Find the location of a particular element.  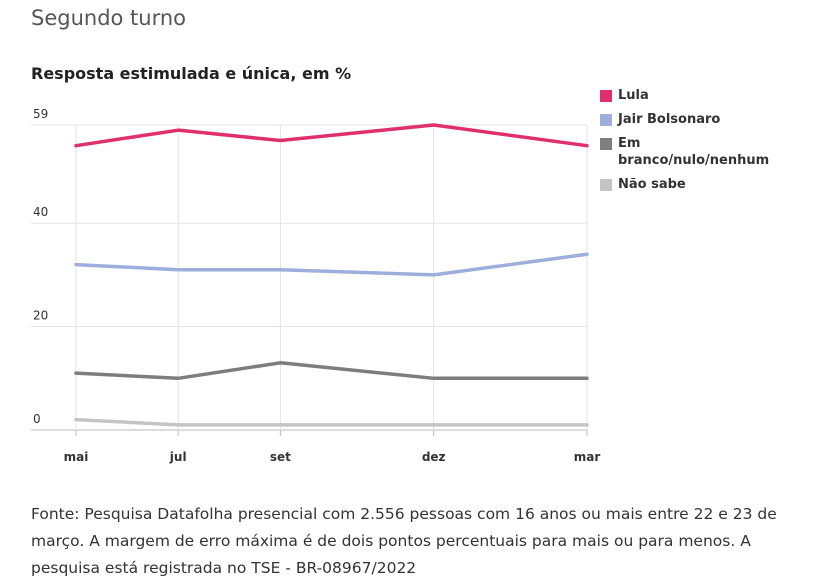

series-line-jair-bolsonaro is located at coordinates (331, 264).